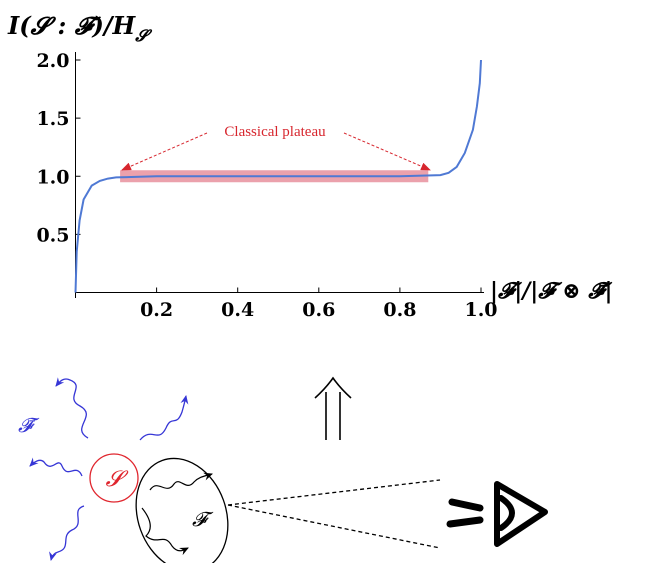  Describe the element at coordinates (237, 310) in the screenshot. I see `x-tick-label-0.4: 0.4` at that location.